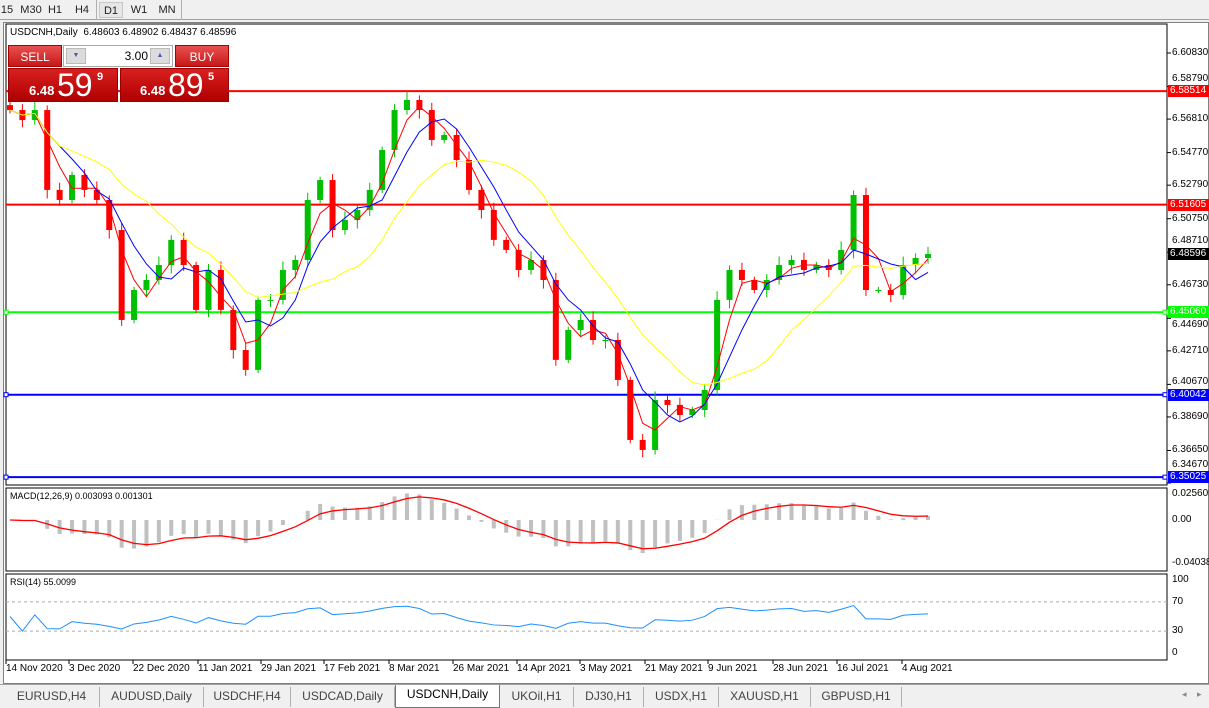 Image resolution: width=1209 pixels, height=708 pixels. What do you see at coordinates (31, 10) in the screenshot?
I see `timeframe-m30-button: M30` at bounding box center [31, 10].